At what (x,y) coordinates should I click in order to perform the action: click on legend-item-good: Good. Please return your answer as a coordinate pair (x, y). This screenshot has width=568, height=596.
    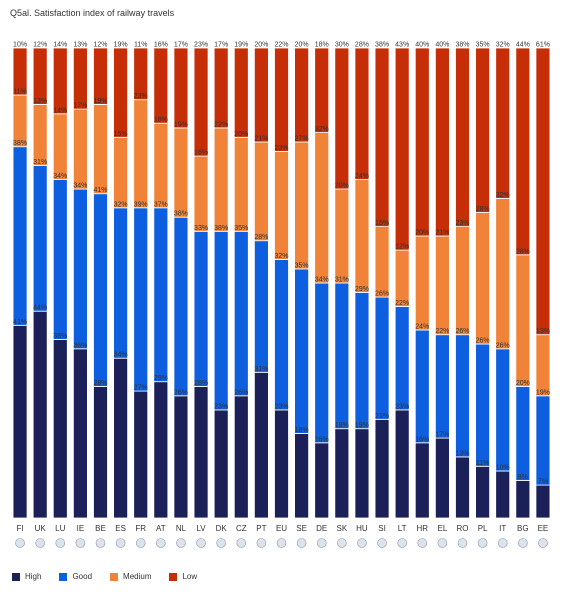
    Looking at the image, I should click on (75, 576).